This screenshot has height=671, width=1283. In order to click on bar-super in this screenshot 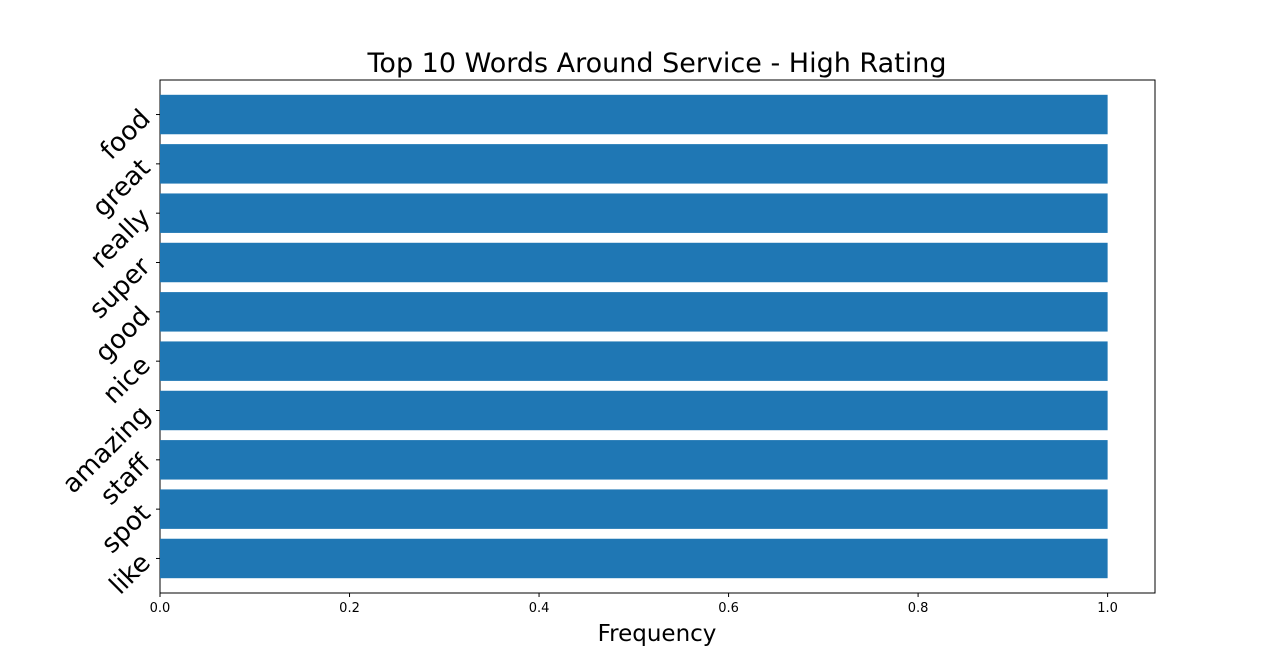, I will do `click(634, 262)`.